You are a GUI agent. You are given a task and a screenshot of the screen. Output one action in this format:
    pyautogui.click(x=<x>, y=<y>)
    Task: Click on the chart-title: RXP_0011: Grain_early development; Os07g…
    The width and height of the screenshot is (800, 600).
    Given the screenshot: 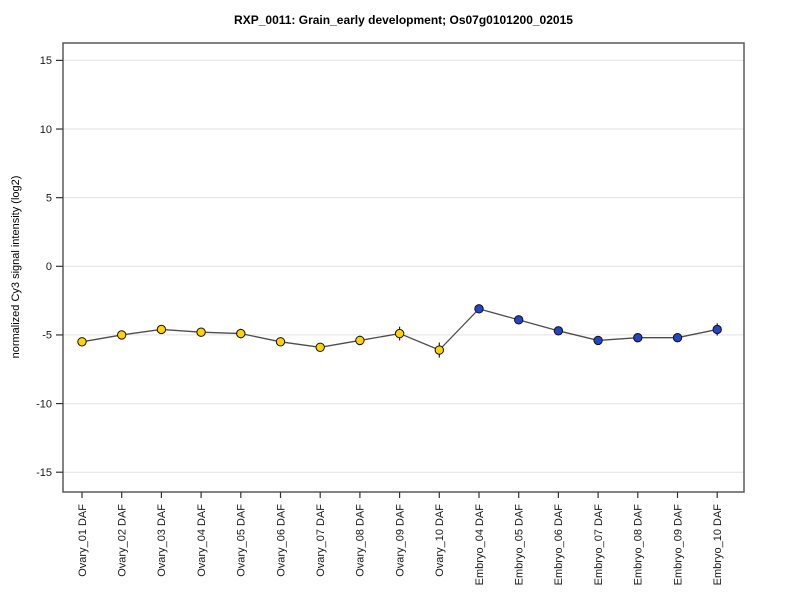 What is the action you would take?
    pyautogui.click(x=403, y=20)
    